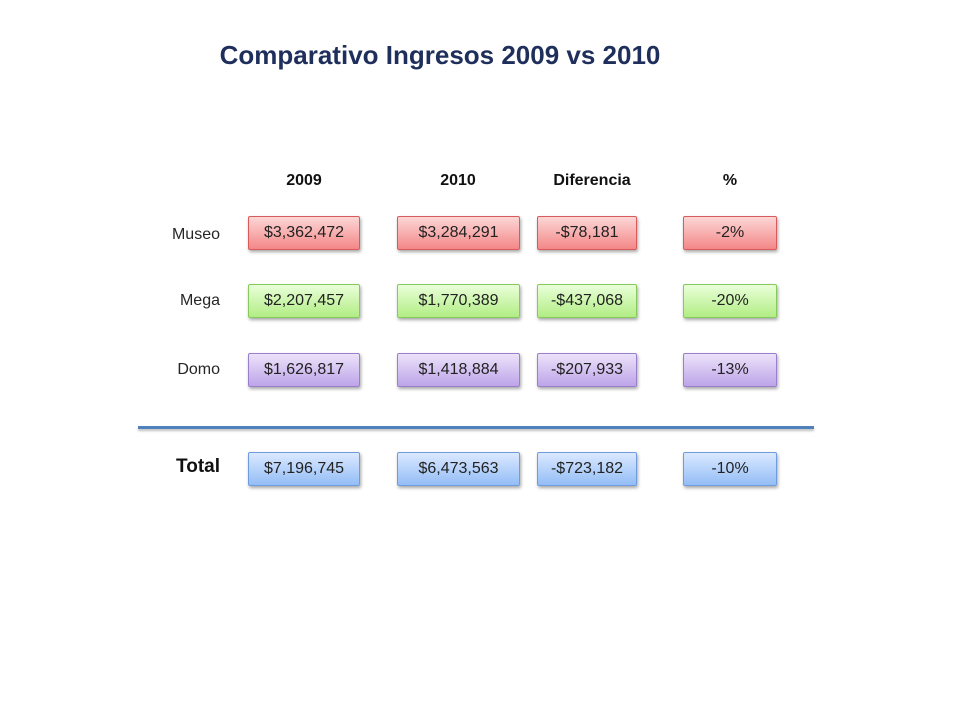 This screenshot has height=720, width=960. What do you see at coordinates (730, 233) in the screenshot?
I see `museo-percent-value: -2%` at bounding box center [730, 233].